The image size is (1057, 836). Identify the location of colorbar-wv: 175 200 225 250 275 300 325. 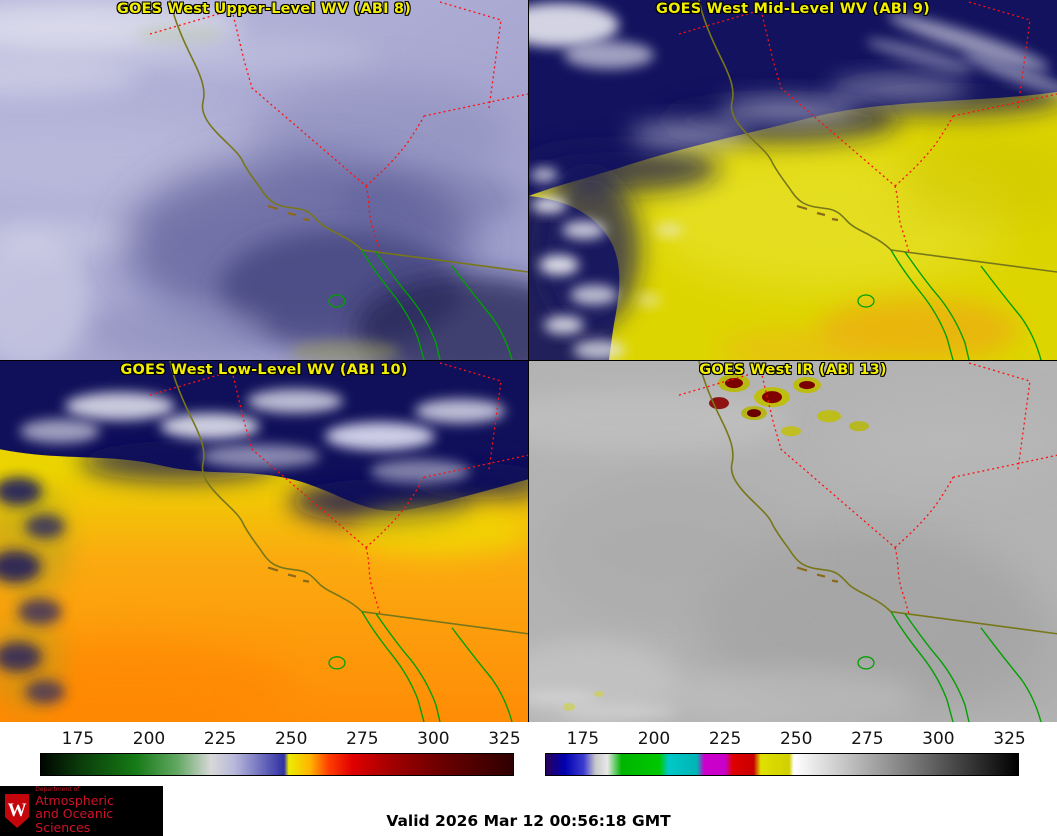
(280, 751).